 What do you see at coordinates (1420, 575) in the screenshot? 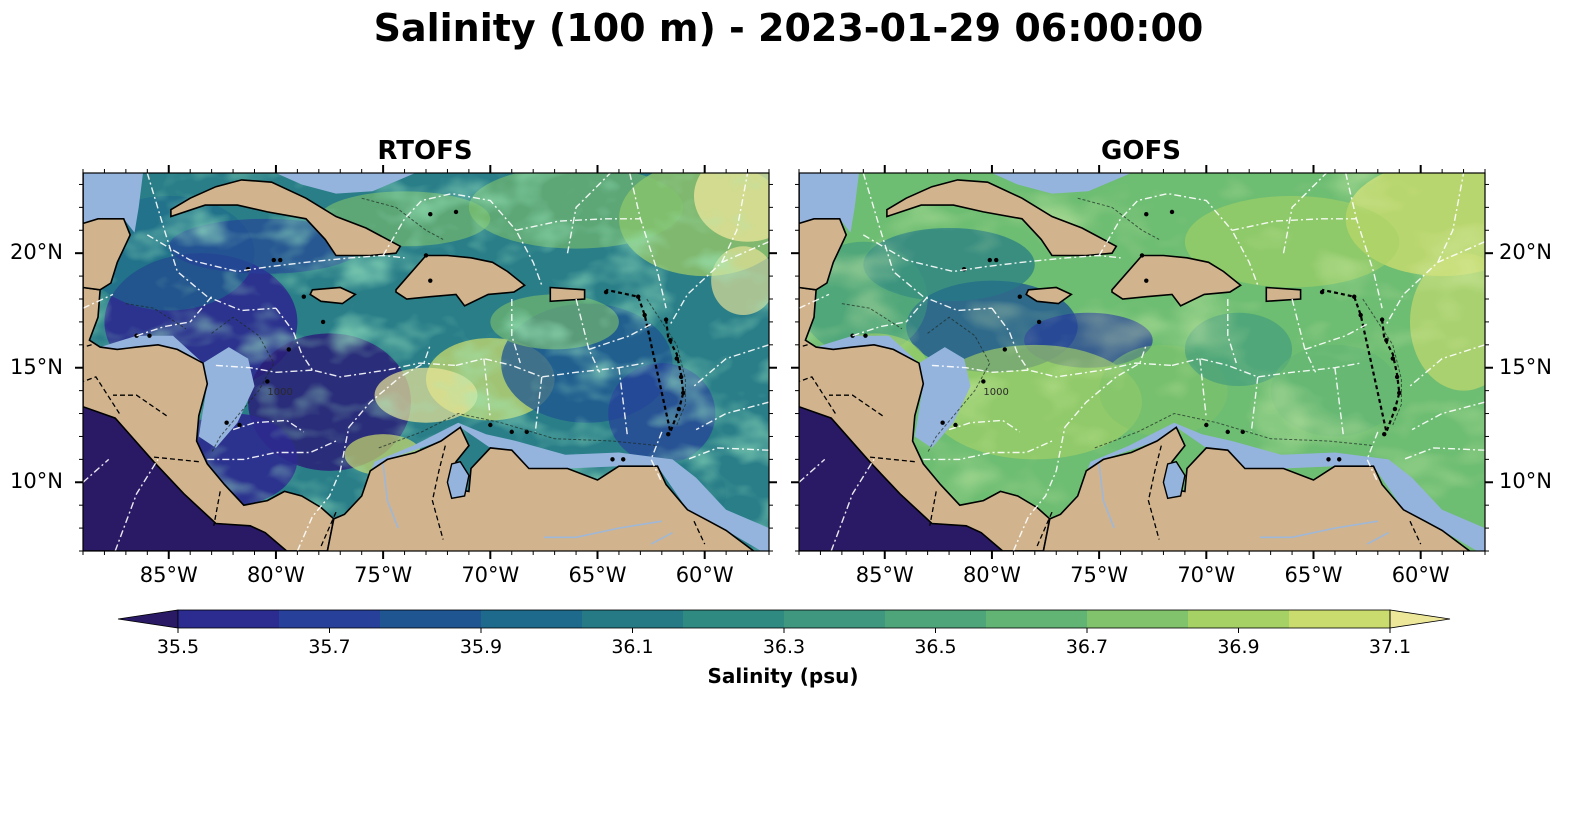
I see `lon-tick-label: 60°W` at bounding box center [1420, 575].